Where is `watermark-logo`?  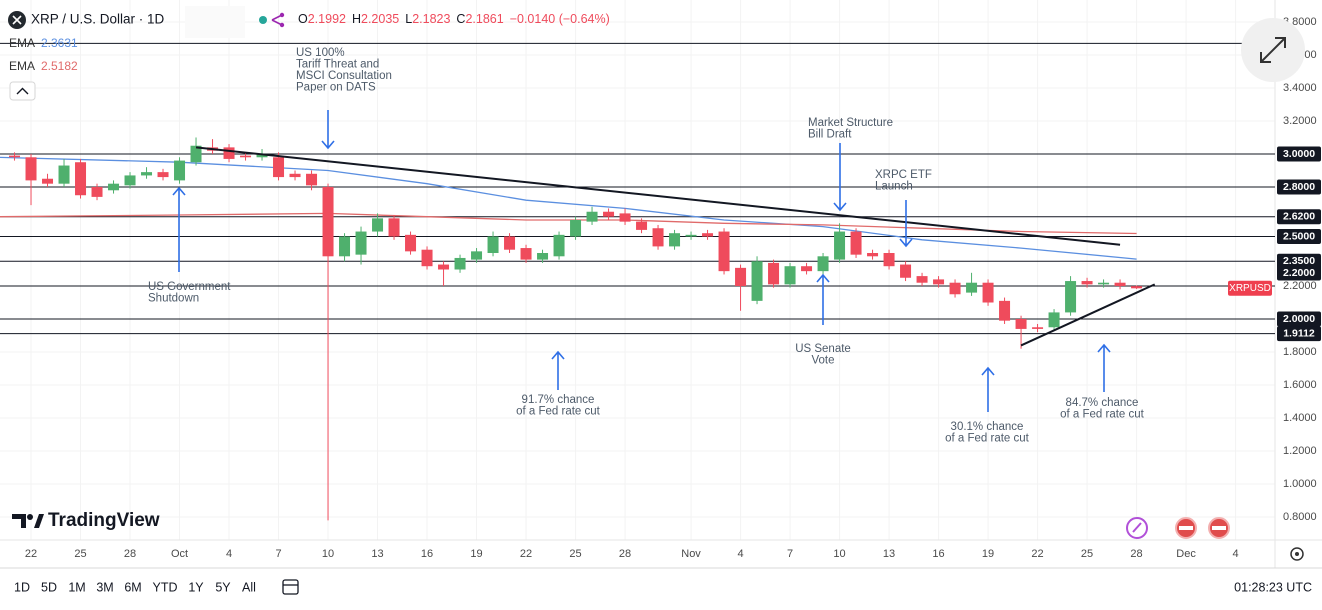 watermark-logo is located at coordinates (28, 521).